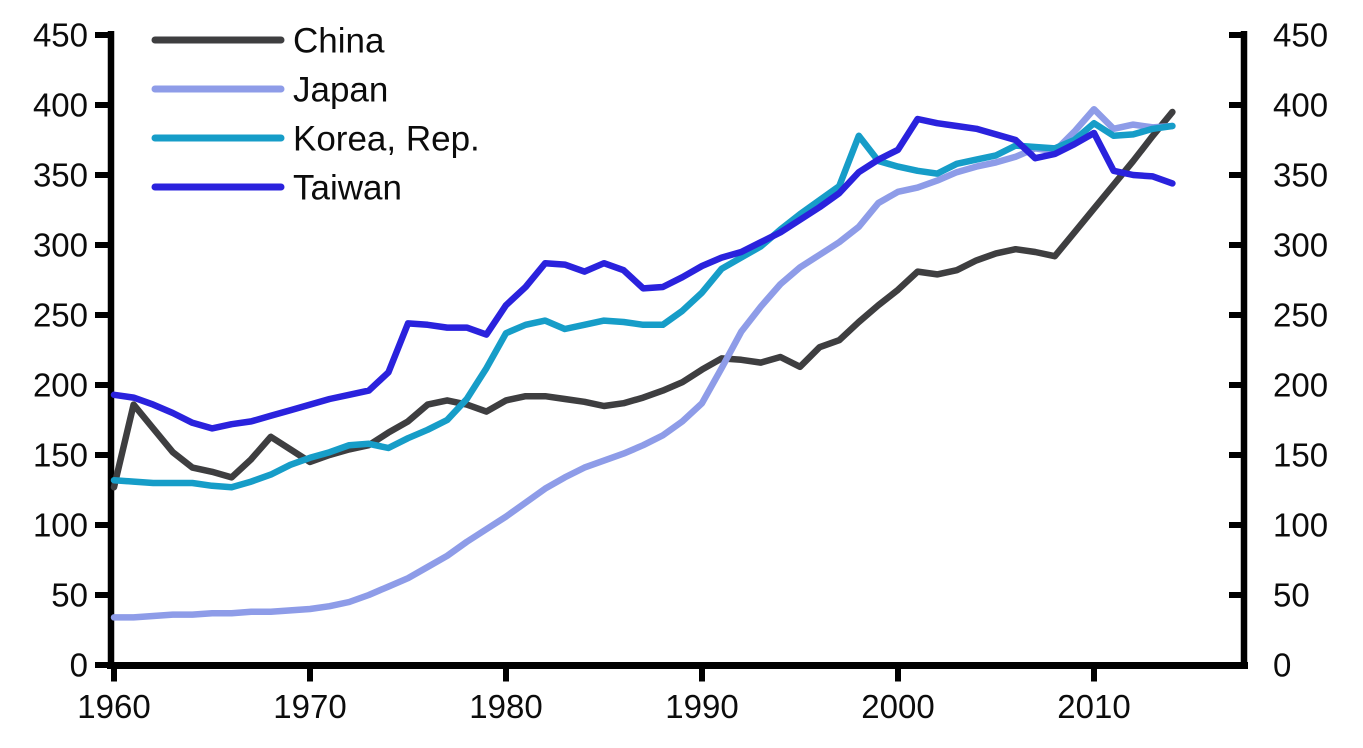 The height and width of the screenshot is (748, 1363). What do you see at coordinates (897, 706) in the screenshot?
I see `x-tick-label-2000: 2000` at bounding box center [897, 706].